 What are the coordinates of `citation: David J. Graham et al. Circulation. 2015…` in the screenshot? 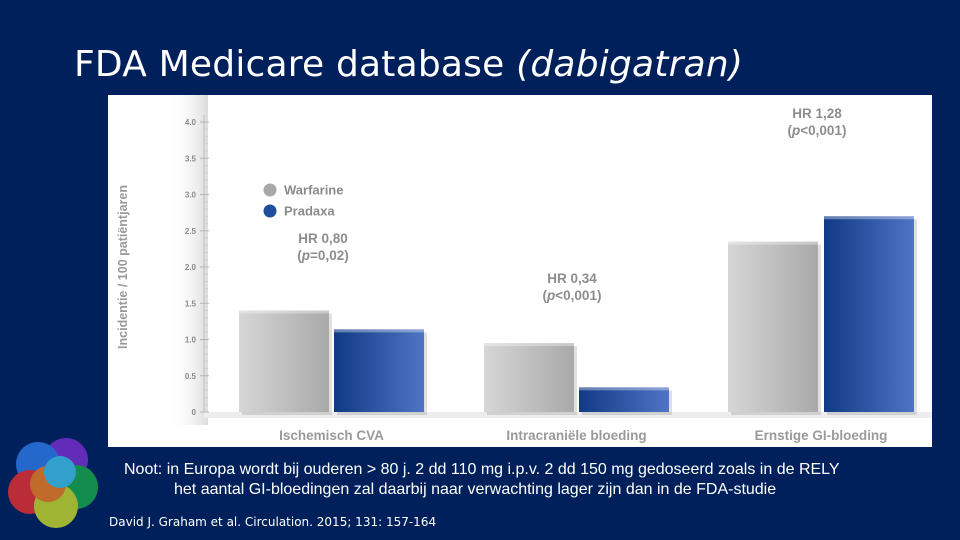 It's located at (273, 522).